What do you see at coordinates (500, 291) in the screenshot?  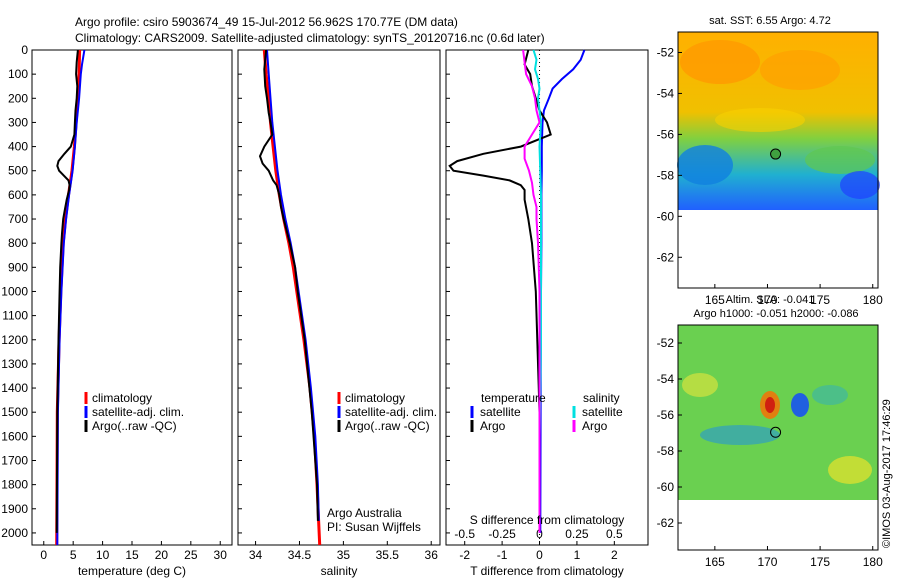 I see `series-line-temperature-argo` at bounding box center [500, 291].